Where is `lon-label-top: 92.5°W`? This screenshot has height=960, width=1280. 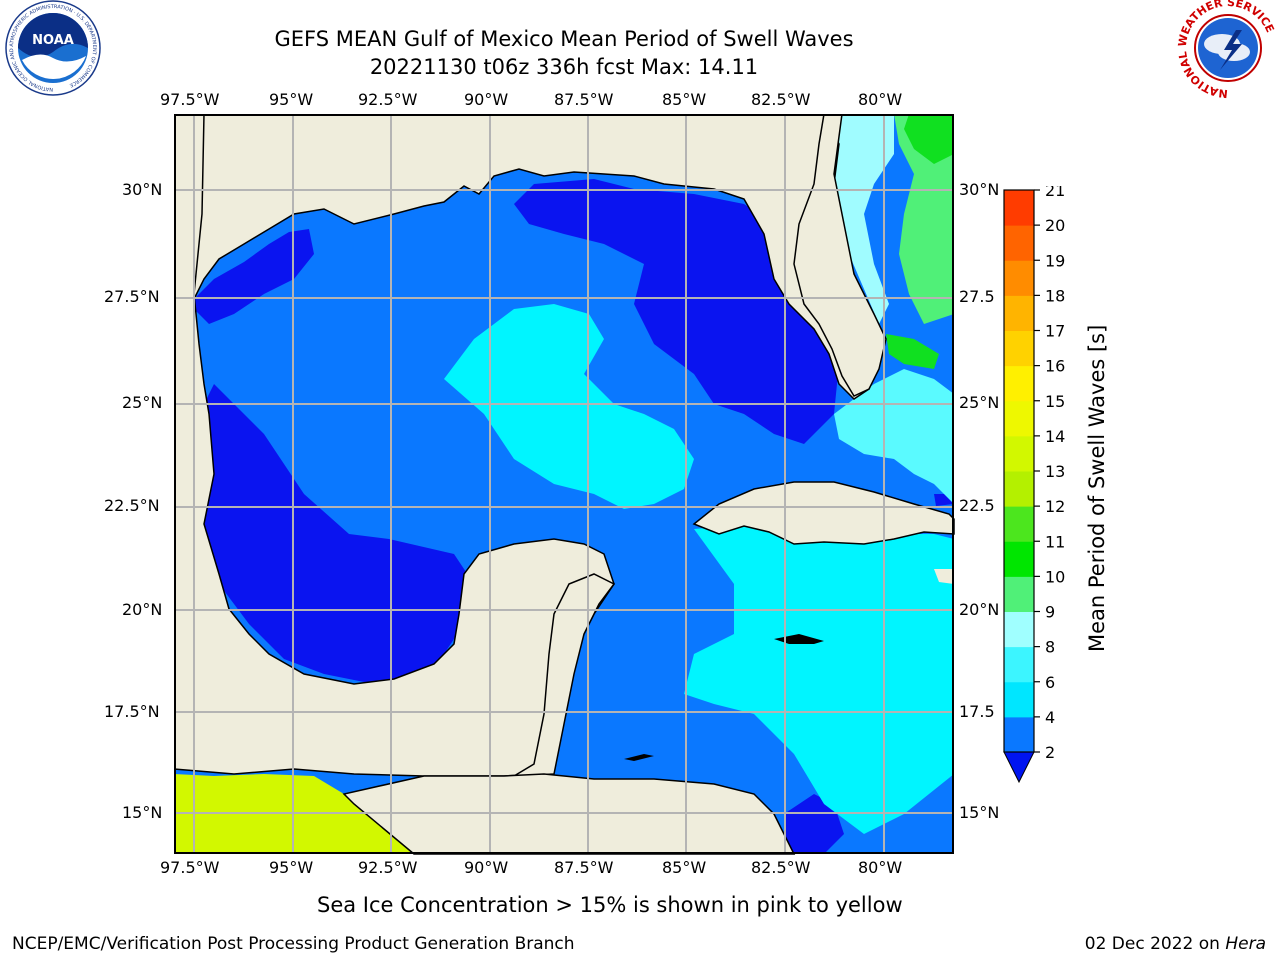
lon-label-top: 92.5°W is located at coordinates (388, 99).